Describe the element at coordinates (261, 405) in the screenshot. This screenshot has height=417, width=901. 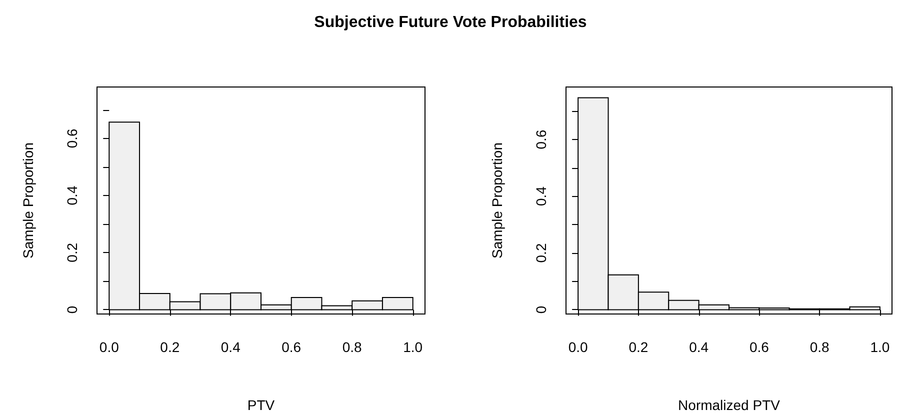
I see `x-axis-title: PTV` at that location.